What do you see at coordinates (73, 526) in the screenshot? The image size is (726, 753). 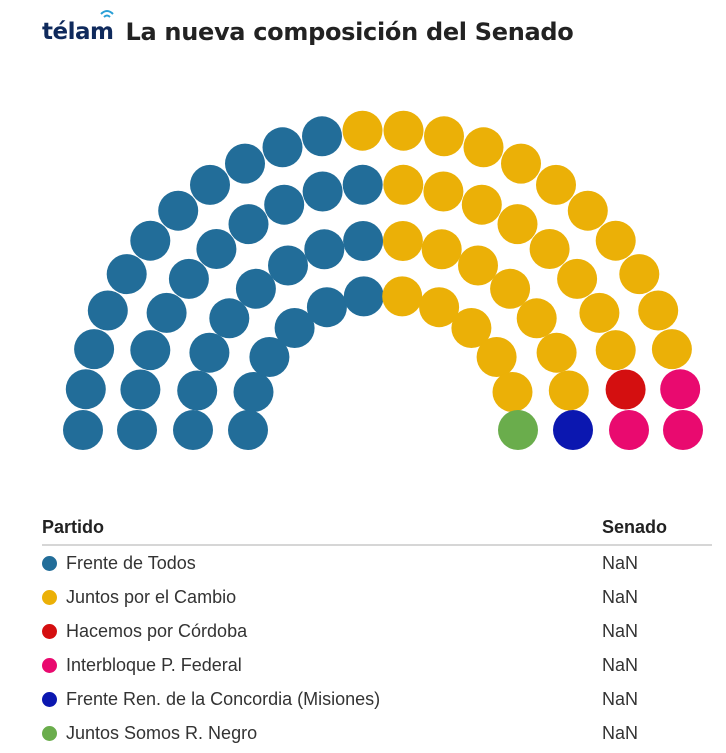 I see `column-header-partido: Partido` at bounding box center [73, 526].